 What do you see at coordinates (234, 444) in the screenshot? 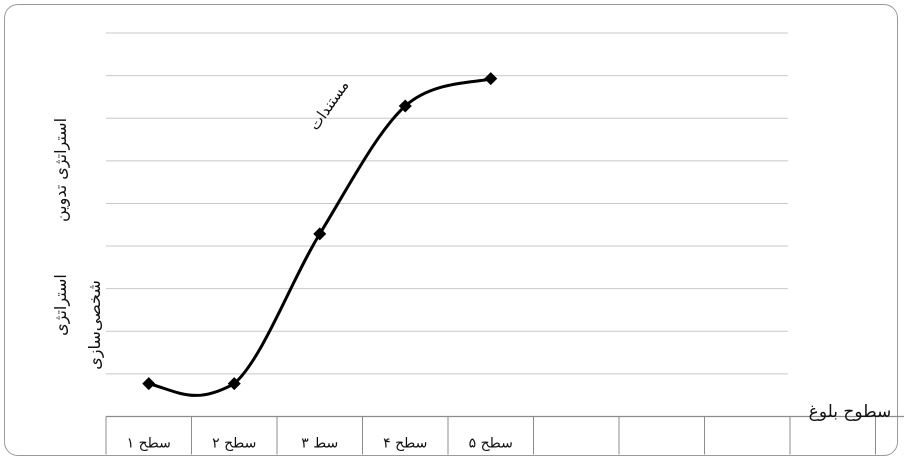
I see `x-tick-label: سطح ۲` at bounding box center [234, 444].